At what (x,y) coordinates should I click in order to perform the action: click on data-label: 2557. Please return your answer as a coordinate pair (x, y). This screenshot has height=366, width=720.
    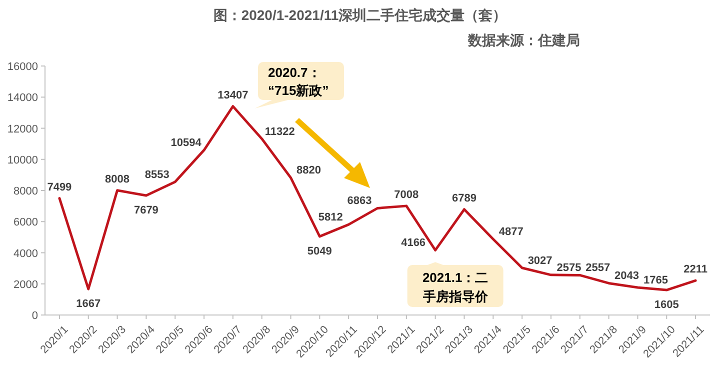
    Looking at the image, I should click on (598, 268).